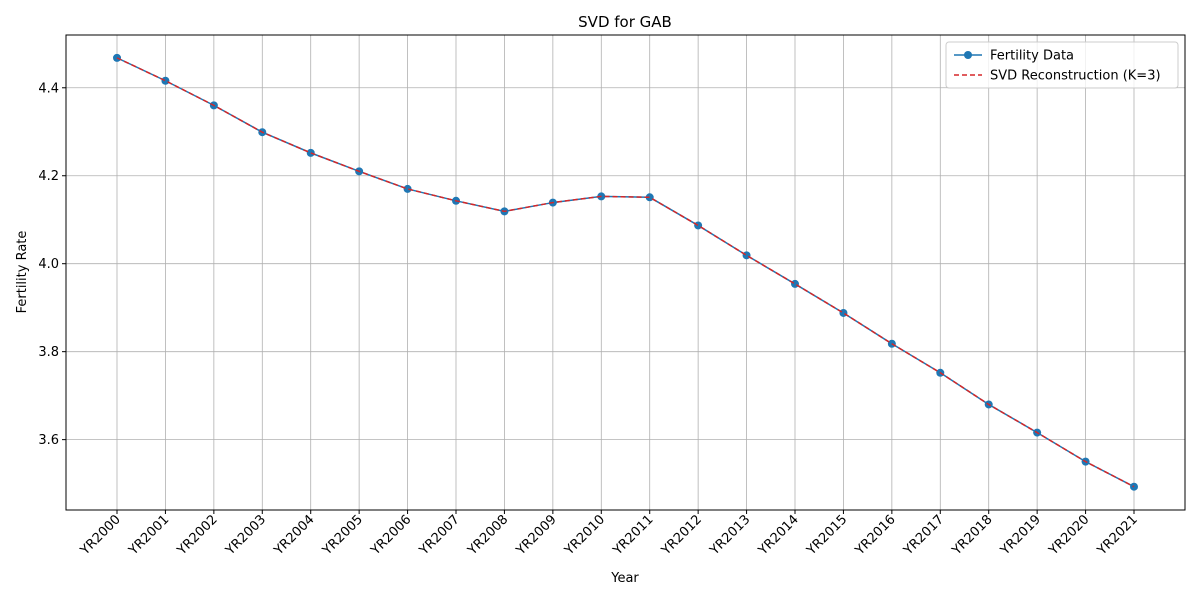 The height and width of the screenshot is (600, 1200). What do you see at coordinates (48, 264) in the screenshot?
I see `y-tick-label: 4.0` at bounding box center [48, 264].